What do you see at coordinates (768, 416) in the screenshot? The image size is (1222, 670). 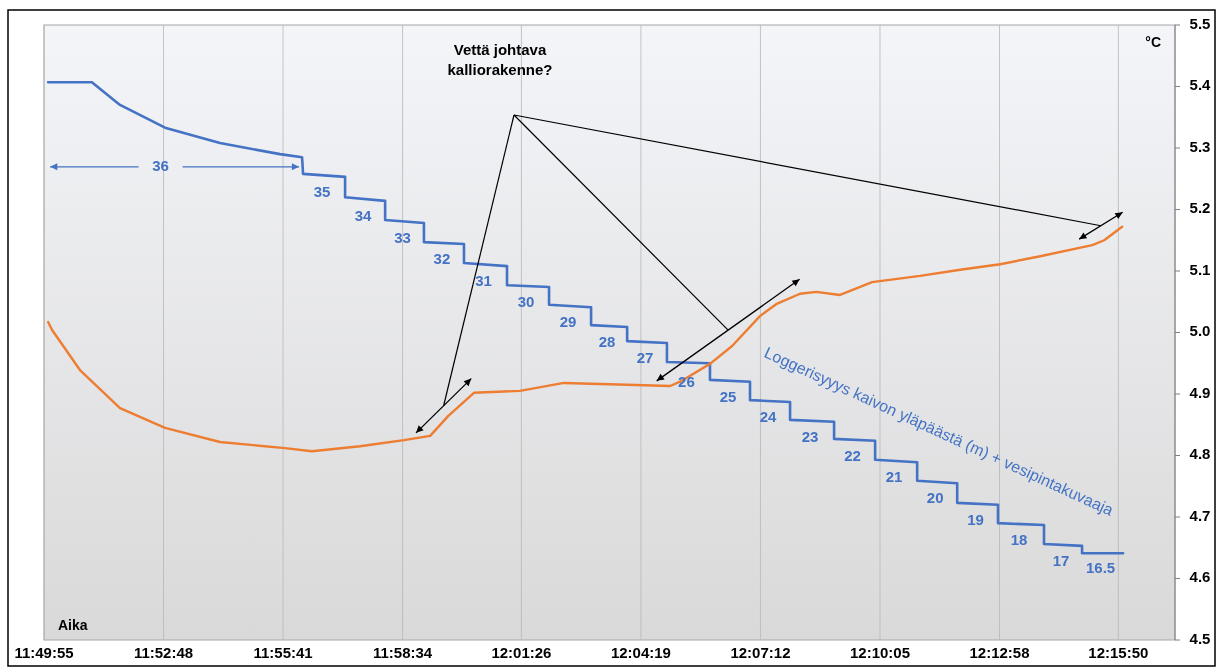 I see `annotation: 24` at bounding box center [768, 416].